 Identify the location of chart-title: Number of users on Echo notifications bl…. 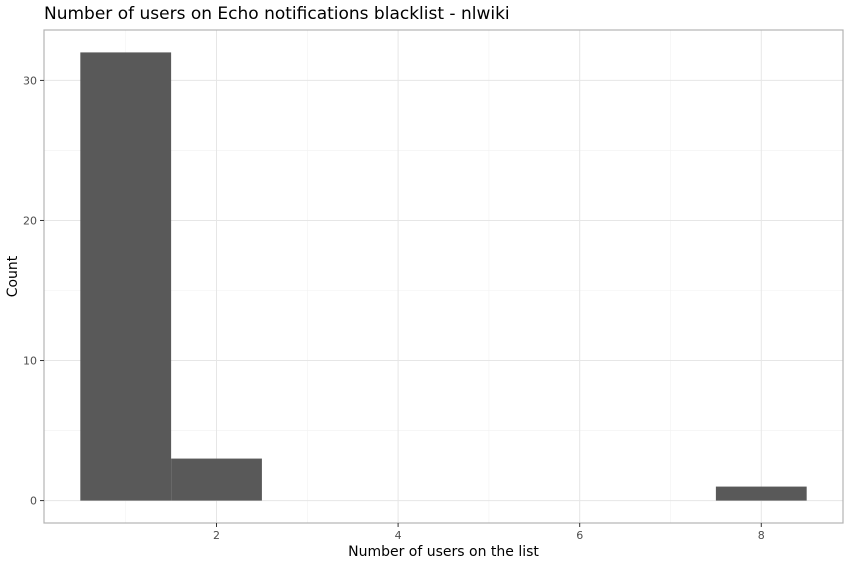
(277, 14).